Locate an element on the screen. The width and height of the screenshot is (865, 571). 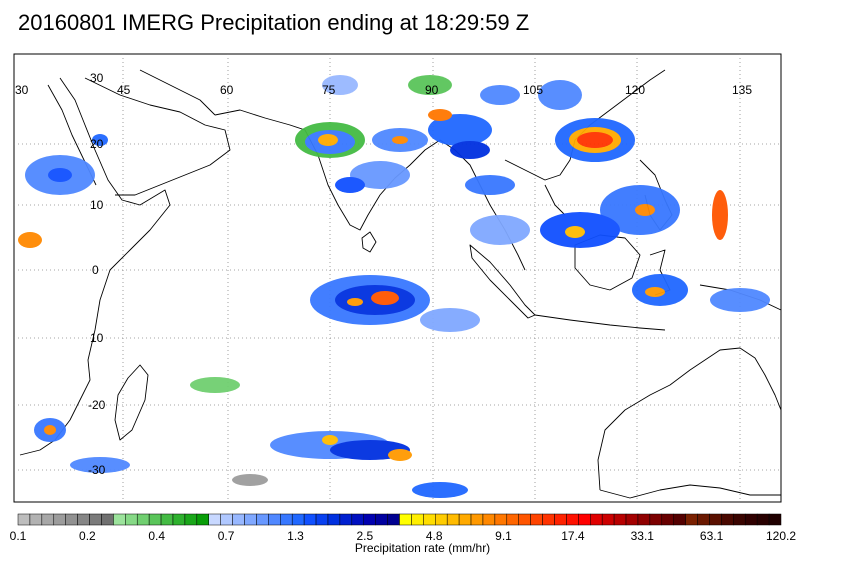
colorbar-tick-label: 17.4 is located at coordinates (573, 536).